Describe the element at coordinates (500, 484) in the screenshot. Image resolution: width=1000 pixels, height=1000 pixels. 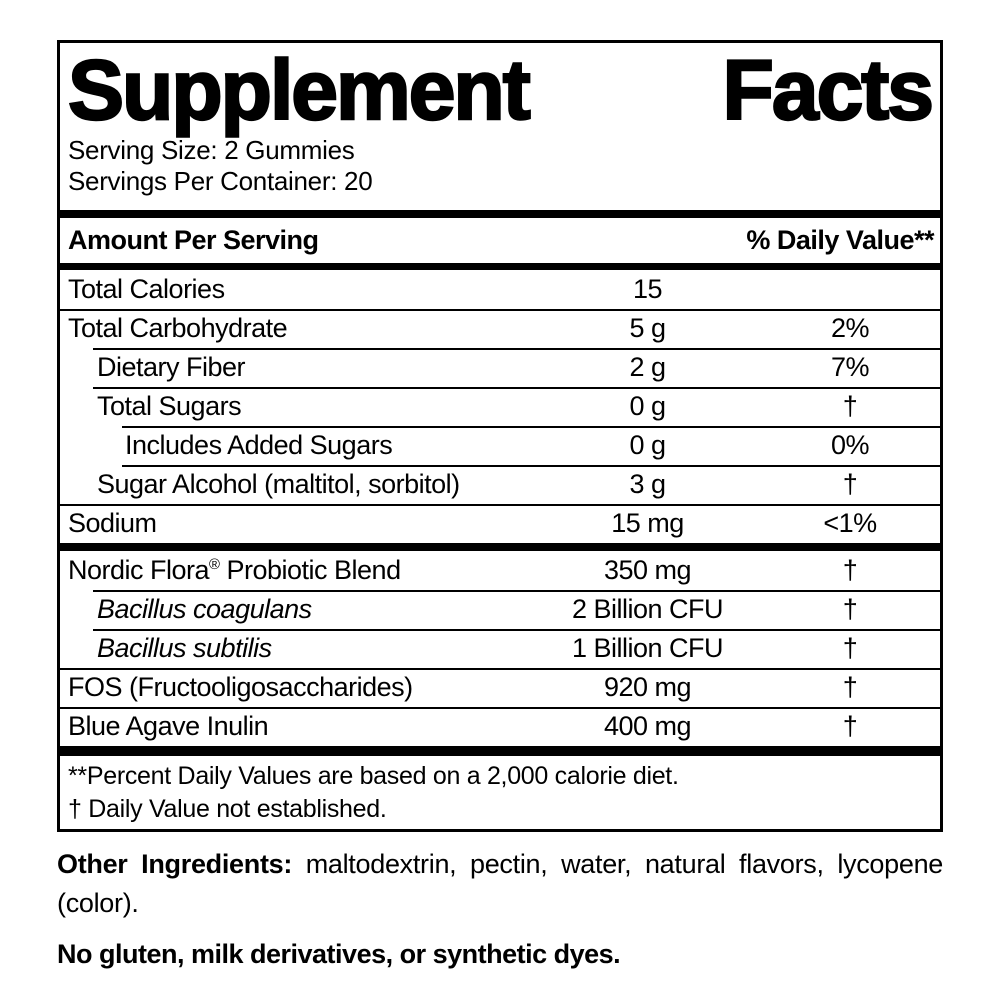
I see `row-sugar-alcohol: Sugar Alcohol (maltitol, sorbitol) 3 g †` at that location.